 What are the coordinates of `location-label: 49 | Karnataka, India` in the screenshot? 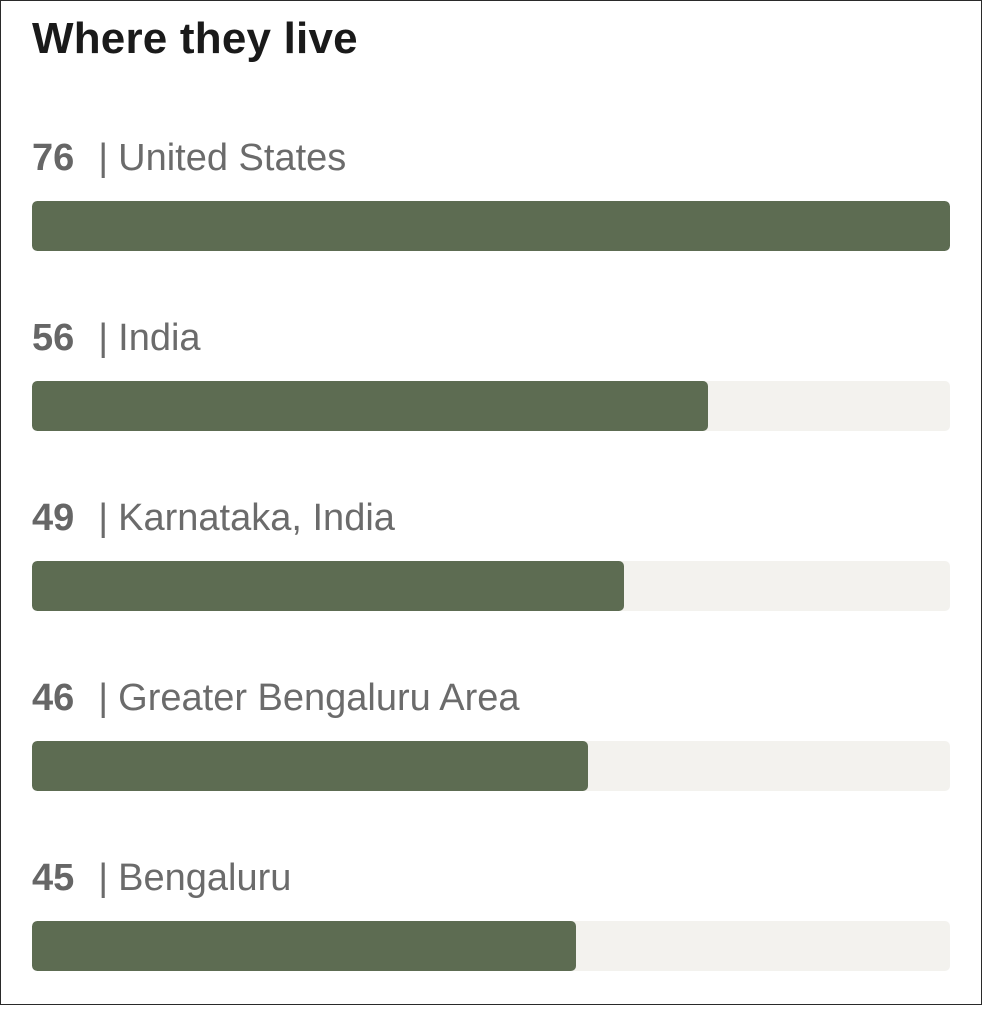 It's located at (213, 518).